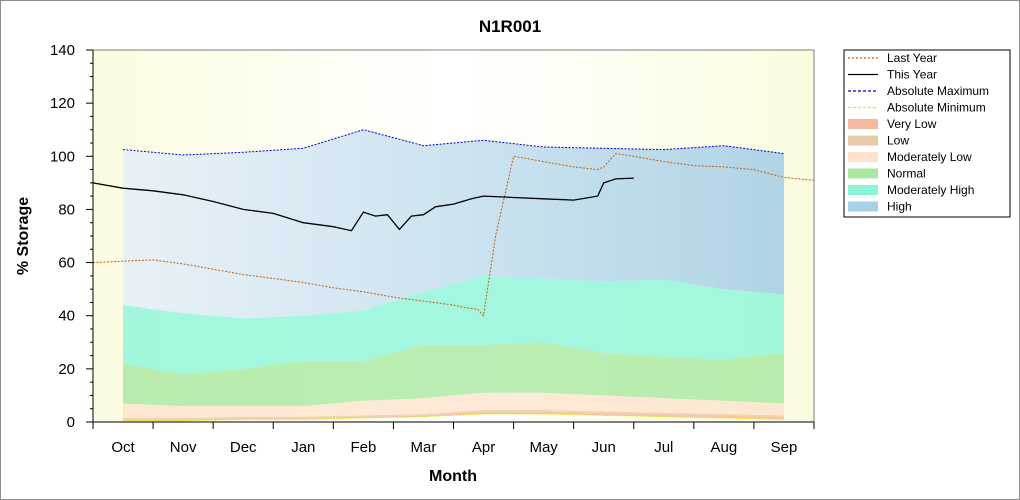 The height and width of the screenshot is (500, 1020). I want to click on band-moderately-low, so click(453, 405).